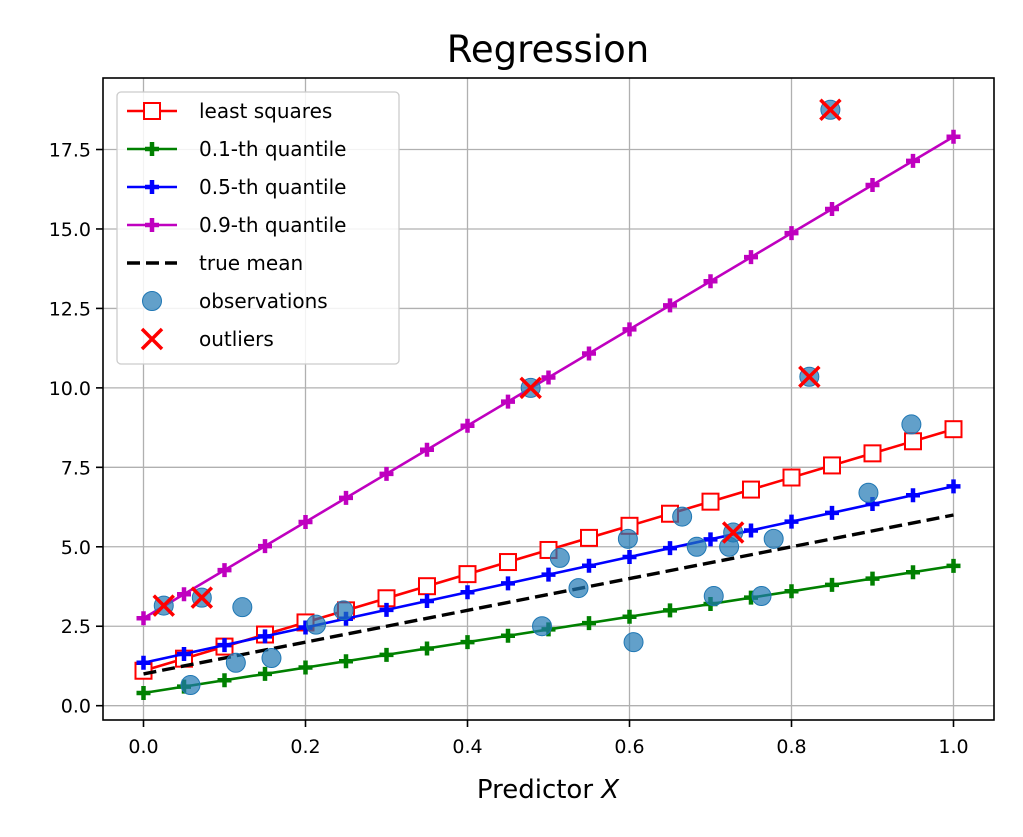 The height and width of the screenshot is (837, 1023). Describe the element at coordinates (251, 263) in the screenshot. I see `legend-entry-label: true mean` at that location.